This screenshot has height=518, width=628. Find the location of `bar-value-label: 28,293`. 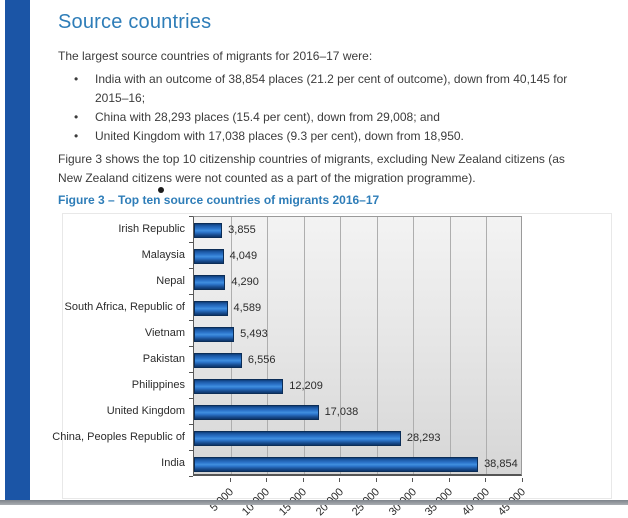

bar-value-label: 28,293 is located at coordinates (423, 438).